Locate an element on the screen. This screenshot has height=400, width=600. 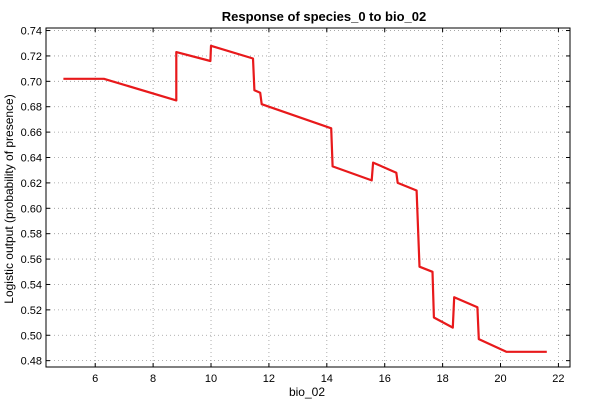
x-tick-label: 20 is located at coordinates (500, 379).